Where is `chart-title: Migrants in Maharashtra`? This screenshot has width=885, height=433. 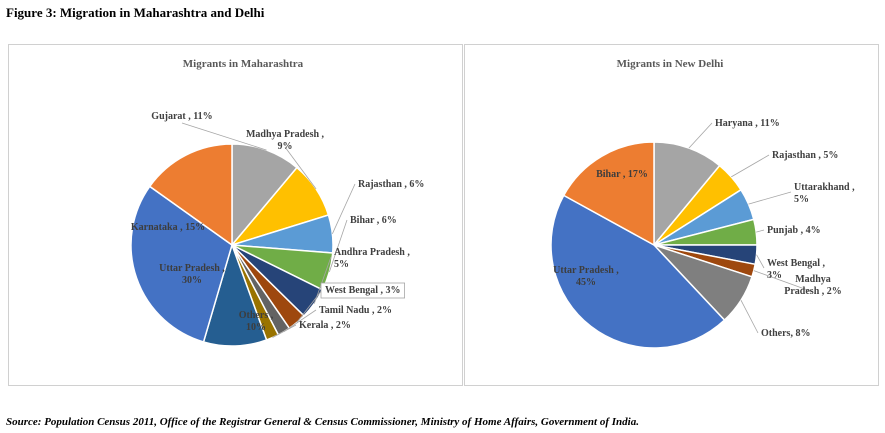
chart-title: Migrants in Maharashtra is located at coordinates (243, 64).